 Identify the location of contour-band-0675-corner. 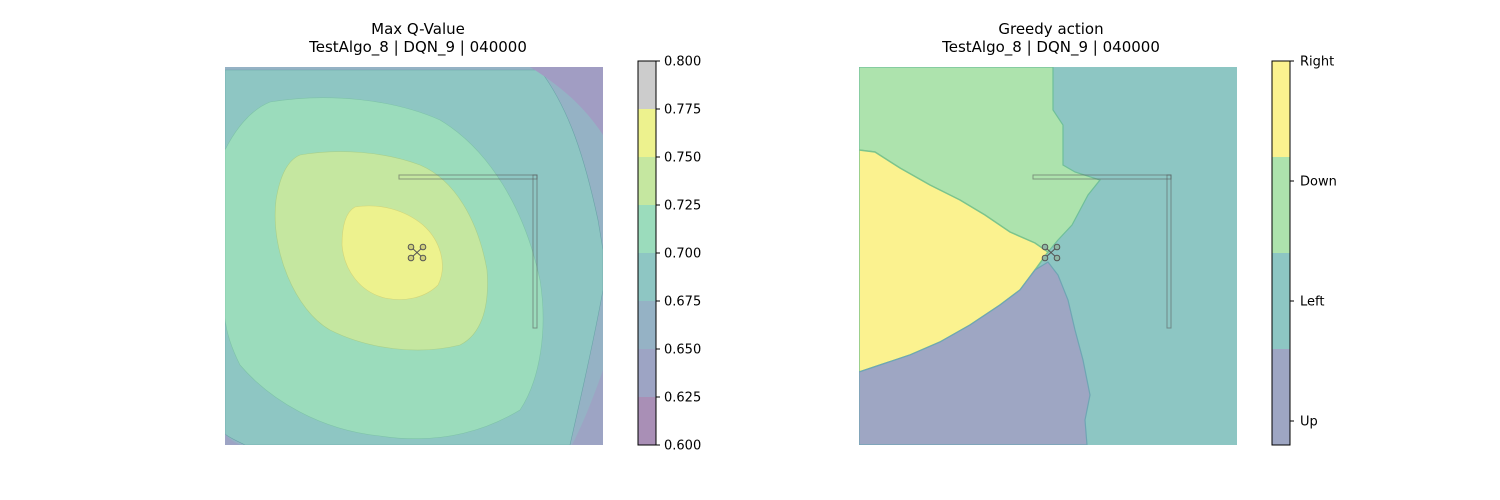
(232, 439).